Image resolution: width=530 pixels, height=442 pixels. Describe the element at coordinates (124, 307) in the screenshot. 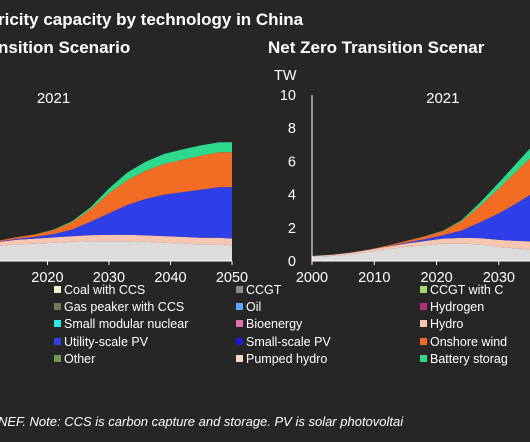

I see `legend-label: Gas peaker with CCS` at that location.